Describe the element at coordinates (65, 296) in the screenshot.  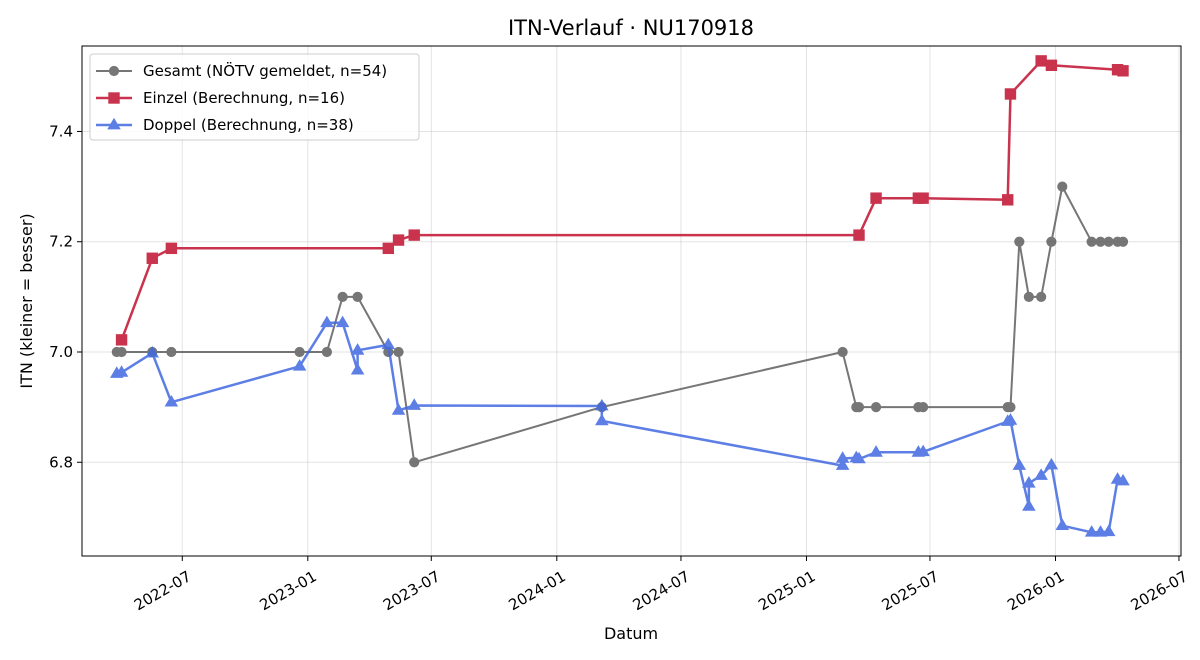
I see `y-axis: 6.8 7.0 7.2 7.4` at that location.